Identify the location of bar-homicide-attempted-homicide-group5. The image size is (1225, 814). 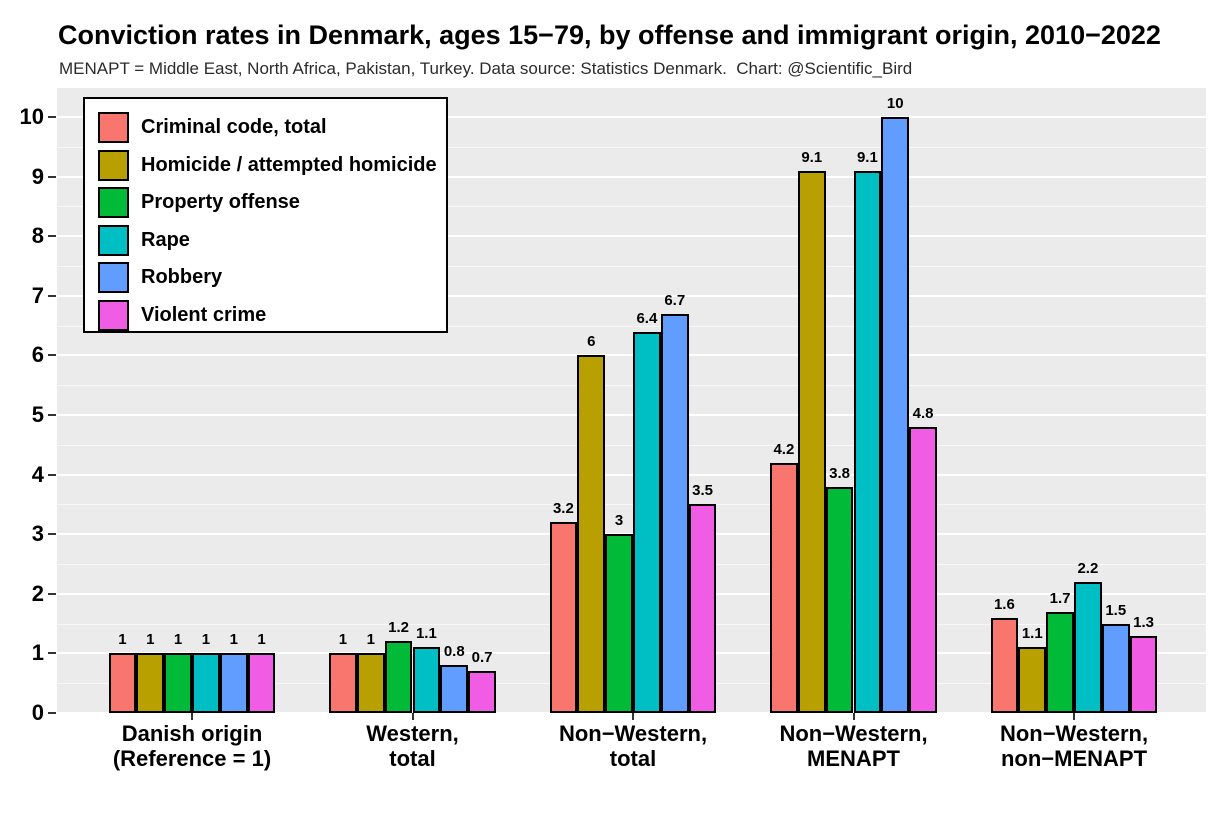
(1032, 680).